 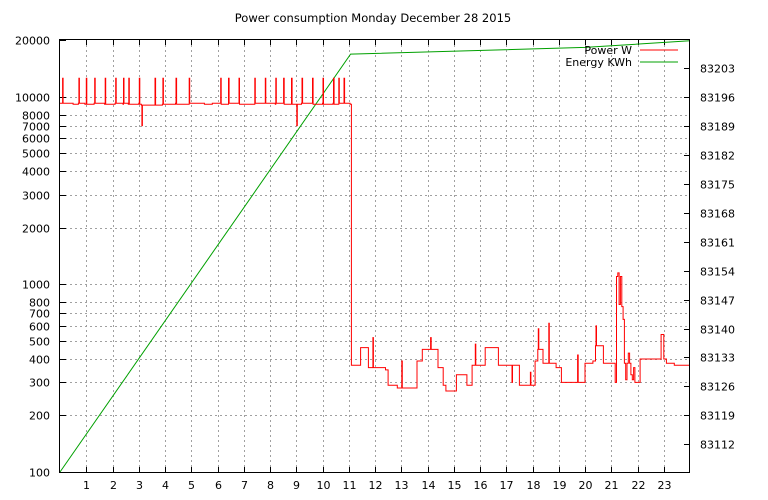 I want to click on x-tick-label: 1, so click(x=86, y=485).